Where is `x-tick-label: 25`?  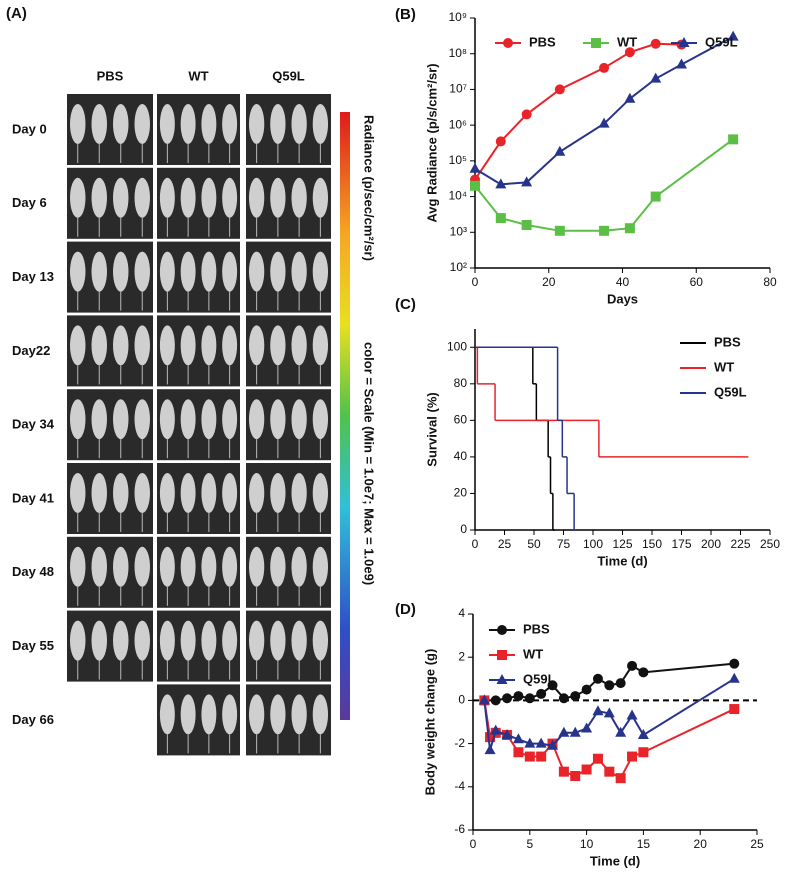
x-tick-label: 25 is located at coordinates (757, 844).